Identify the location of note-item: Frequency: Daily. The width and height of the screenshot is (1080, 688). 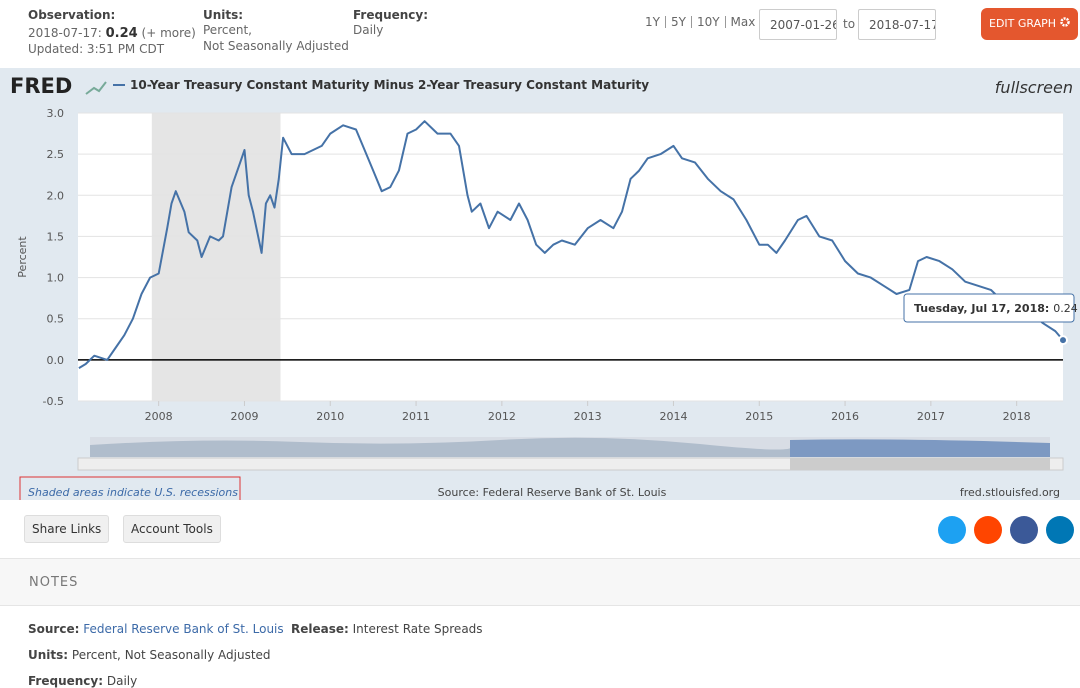
(82, 681).